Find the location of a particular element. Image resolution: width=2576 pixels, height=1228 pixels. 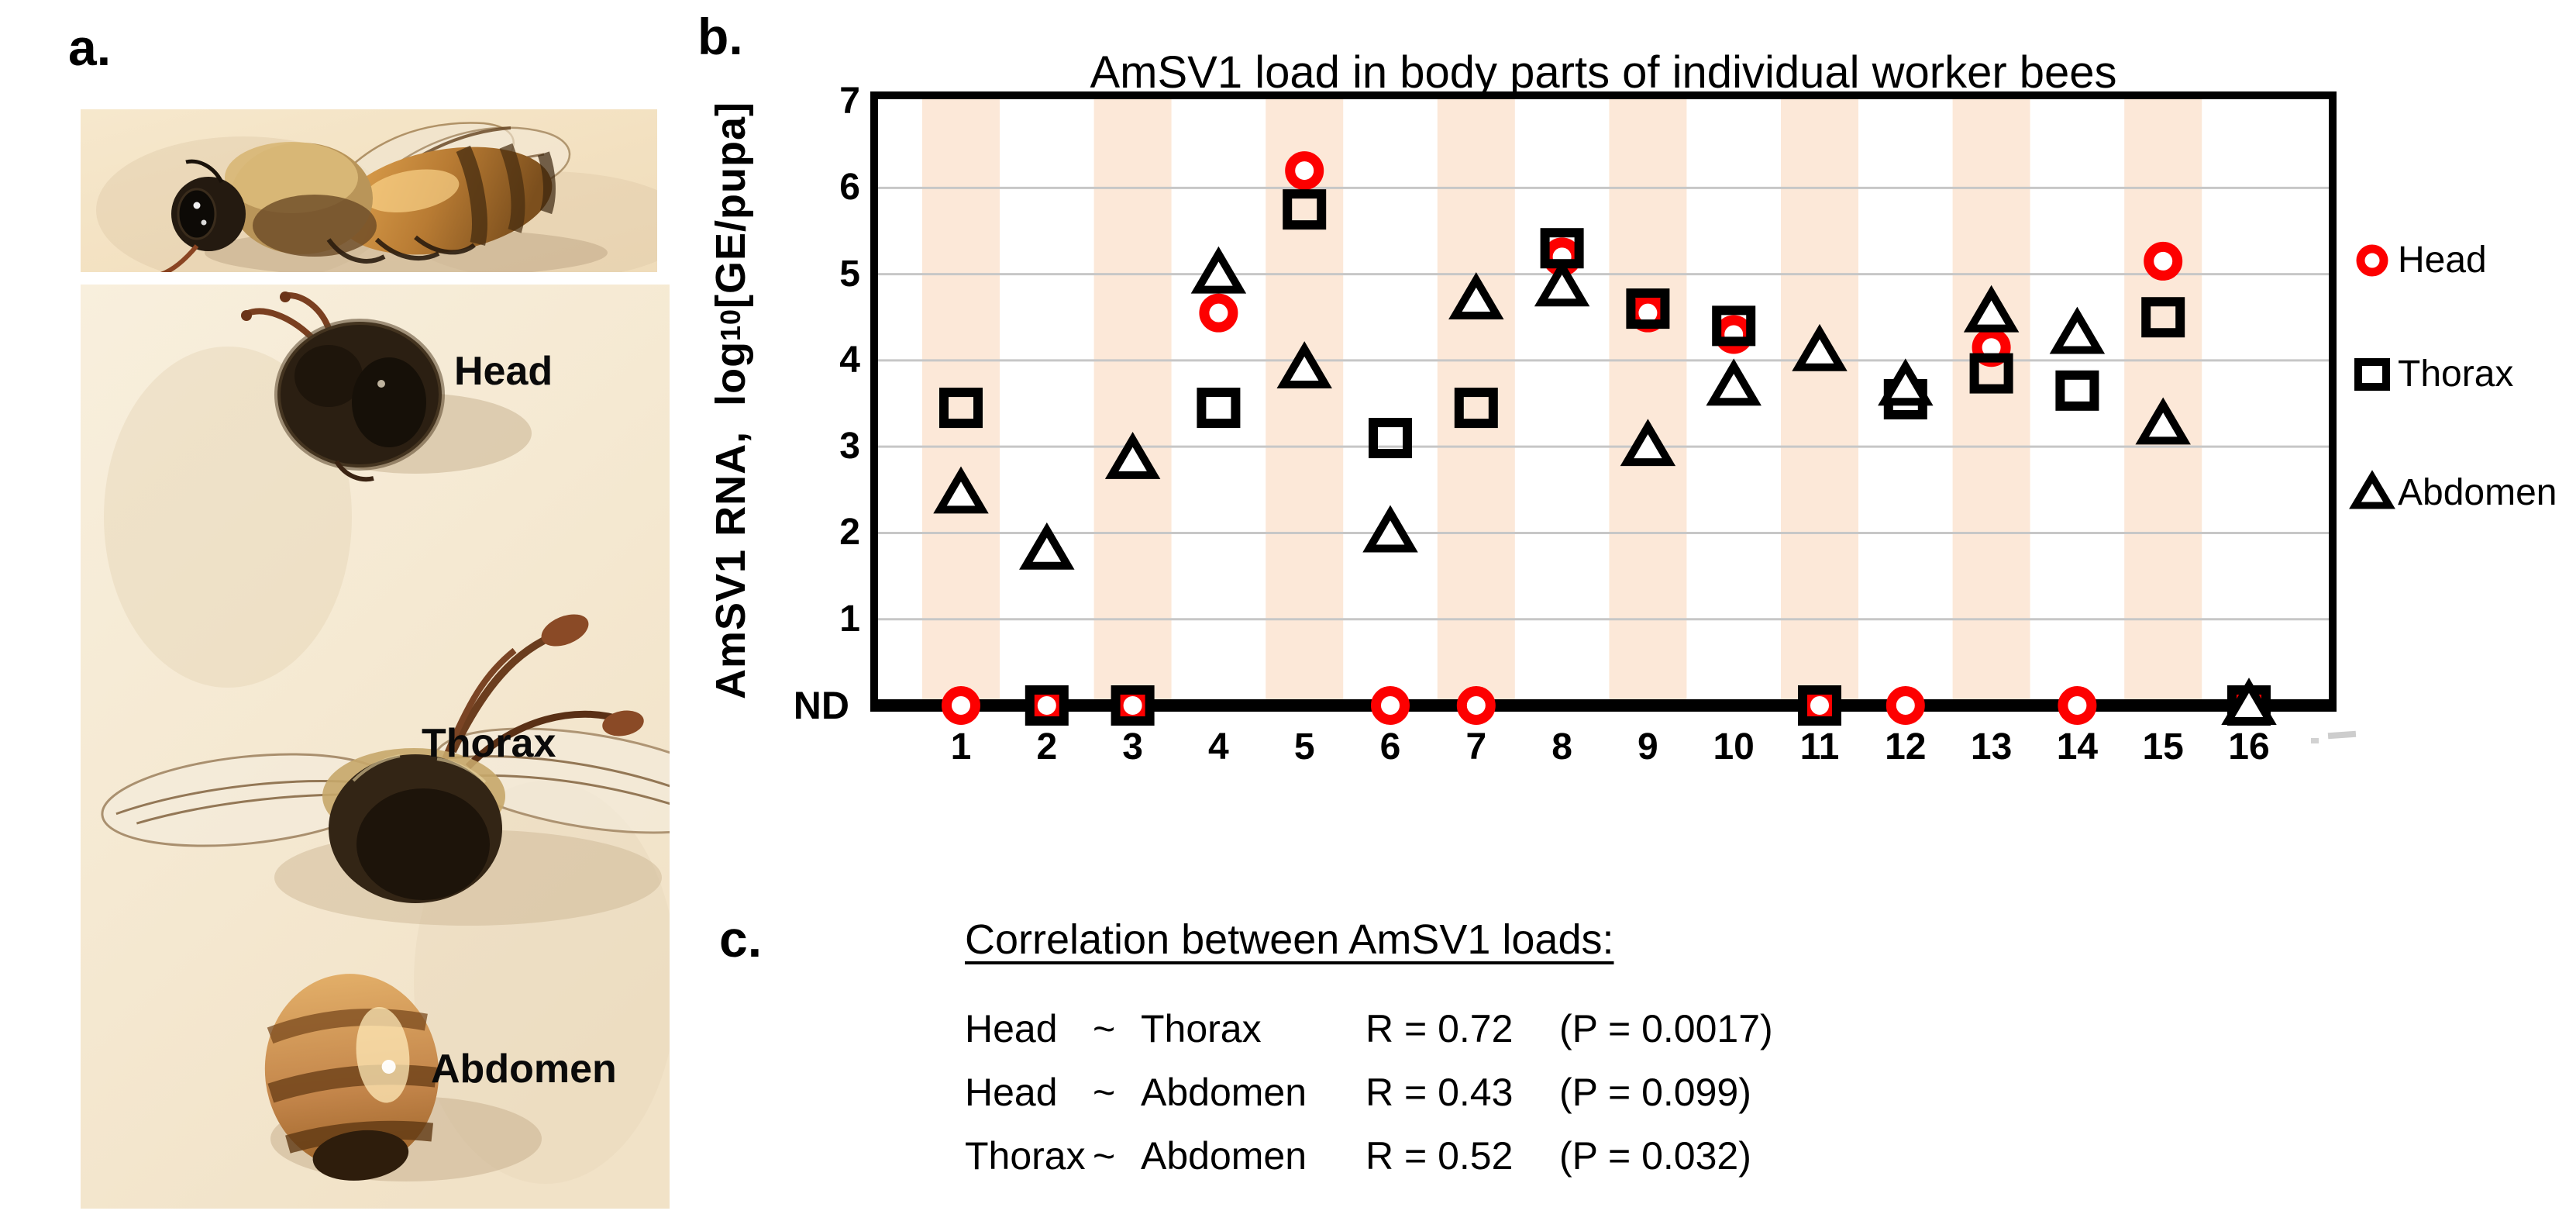

x-tick-label: 7 is located at coordinates (1476, 747).